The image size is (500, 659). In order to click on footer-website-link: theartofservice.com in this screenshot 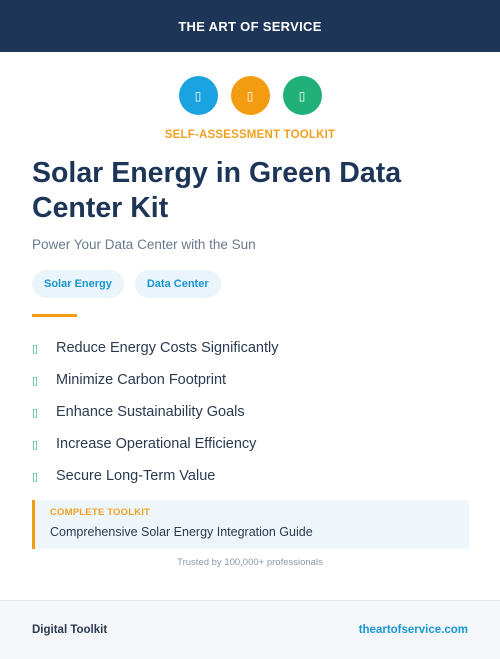, I will do `click(413, 630)`.